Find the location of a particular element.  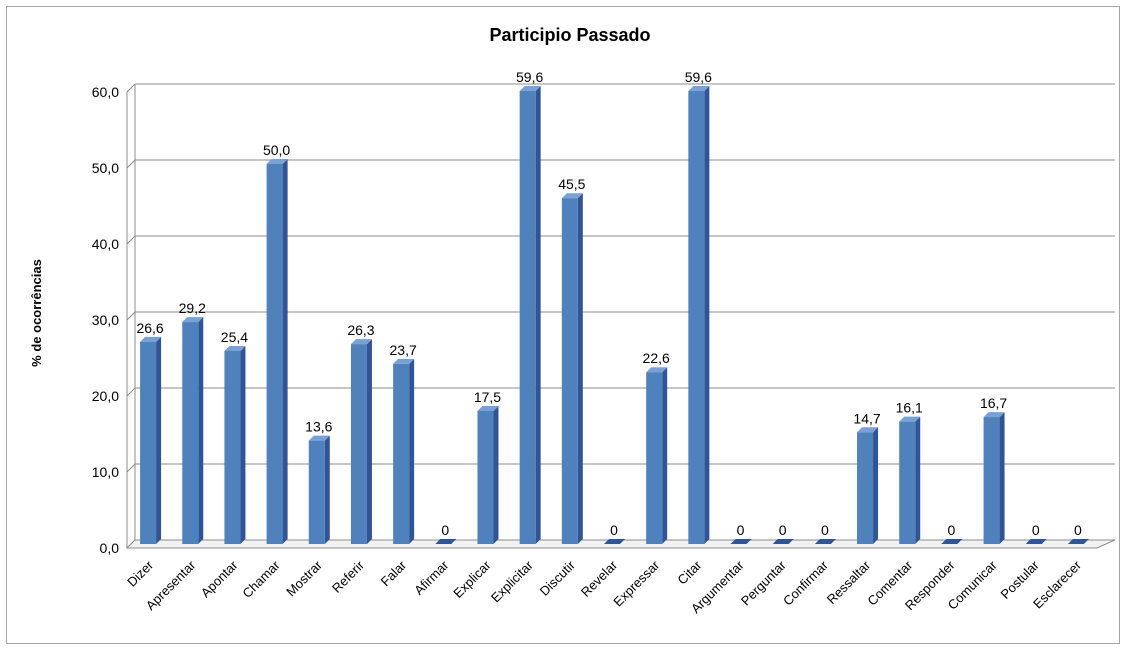

category-label: Apontar is located at coordinates (219, 578).